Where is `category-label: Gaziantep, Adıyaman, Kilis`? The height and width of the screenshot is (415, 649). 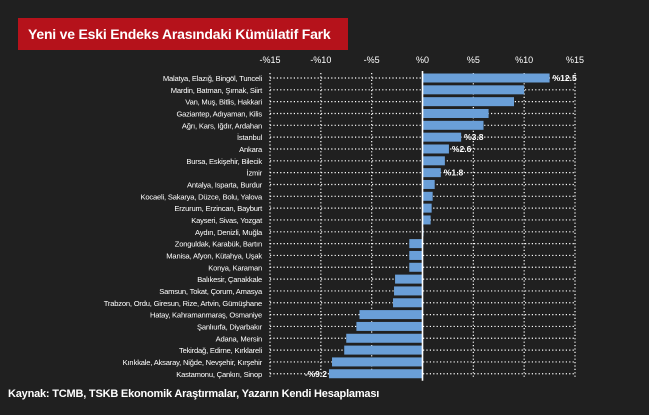
category-label: Gaziantep, Adıyaman, Kilis is located at coordinates (219, 113).